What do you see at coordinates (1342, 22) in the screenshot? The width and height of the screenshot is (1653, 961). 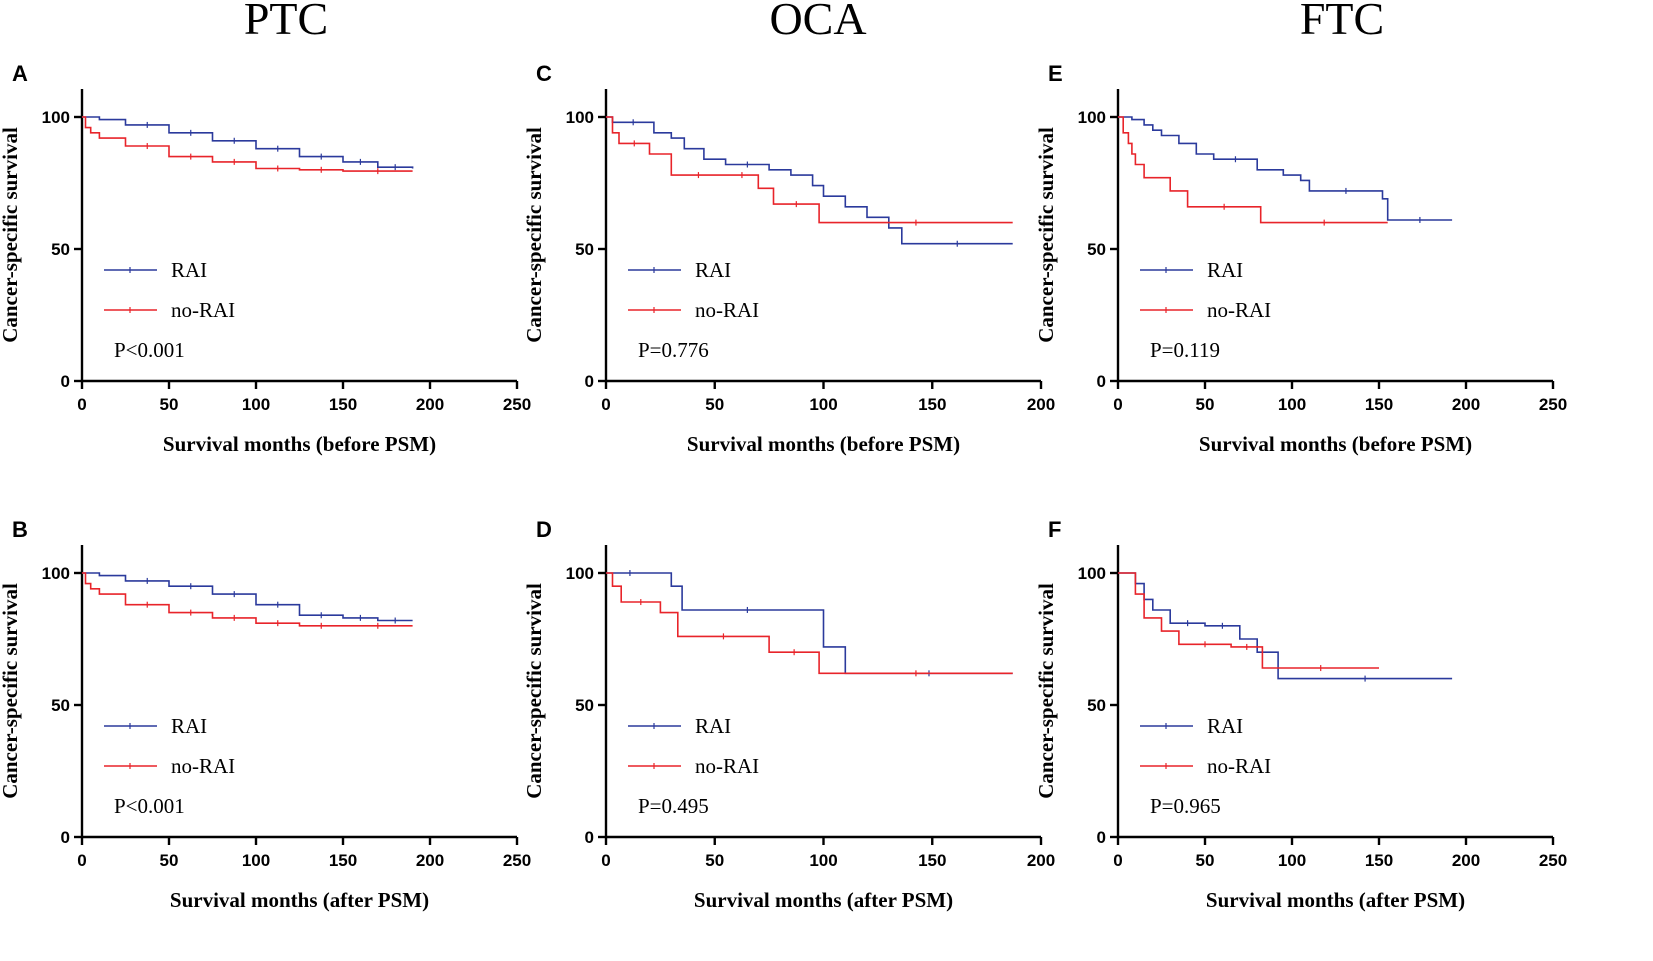 I see `column-title-ftc: FTC` at bounding box center [1342, 22].